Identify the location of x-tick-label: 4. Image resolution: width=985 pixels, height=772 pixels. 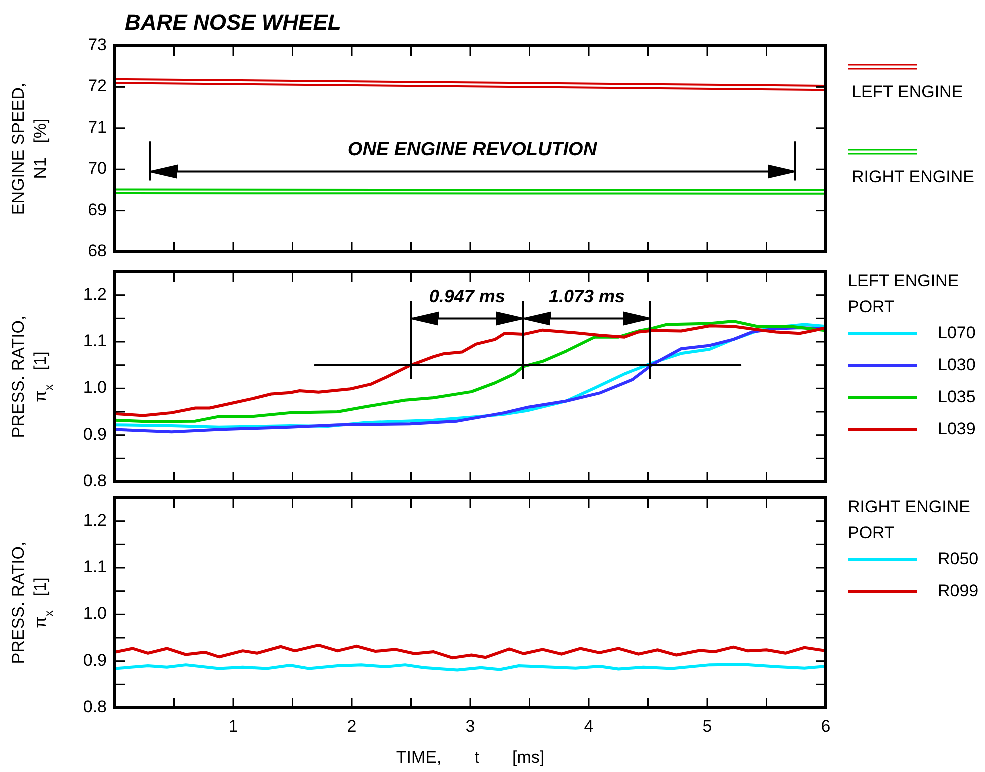
(589, 726).